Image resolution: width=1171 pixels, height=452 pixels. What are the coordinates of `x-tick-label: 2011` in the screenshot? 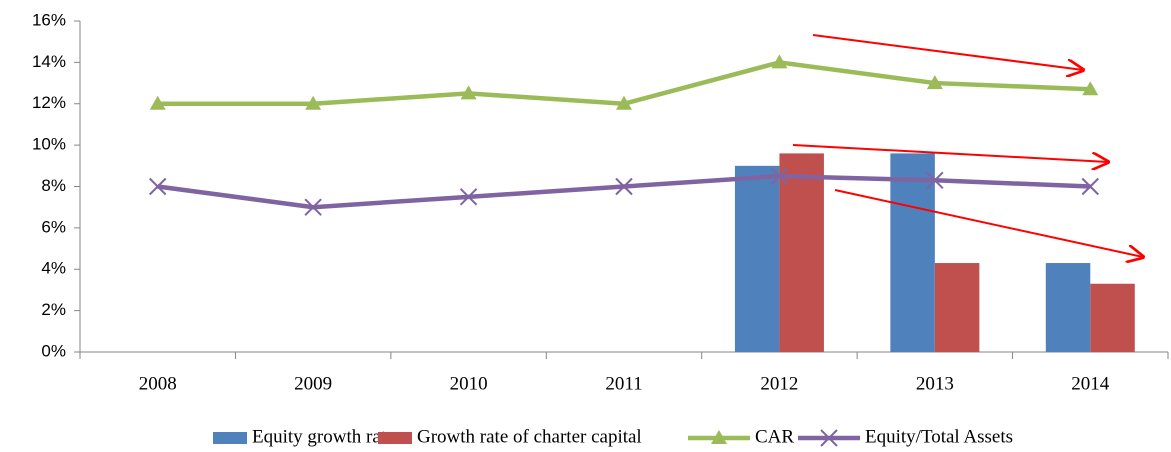 It's located at (623, 383).